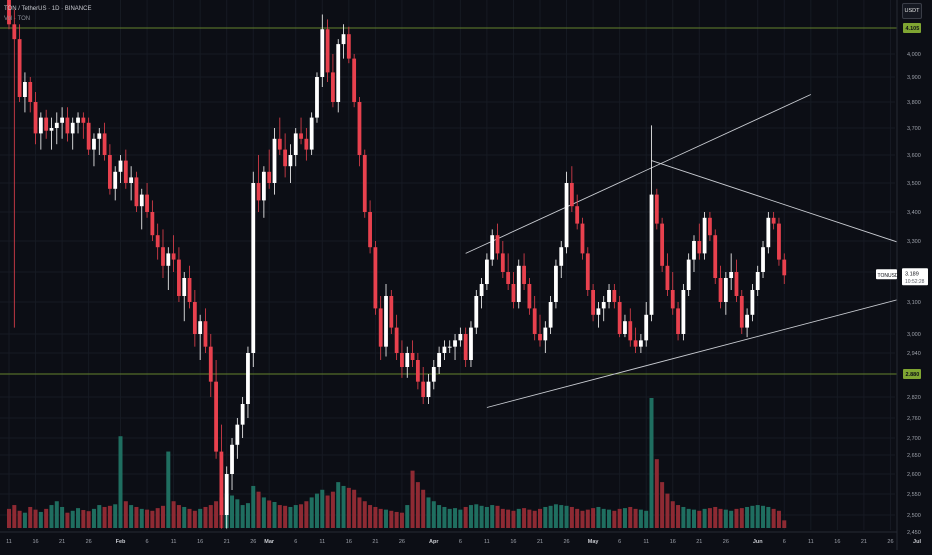  Describe the element at coordinates (48, 9) in the screenshot. I see `symbol-title: TON / TetherUS · 1D · BINANCE` at that location.